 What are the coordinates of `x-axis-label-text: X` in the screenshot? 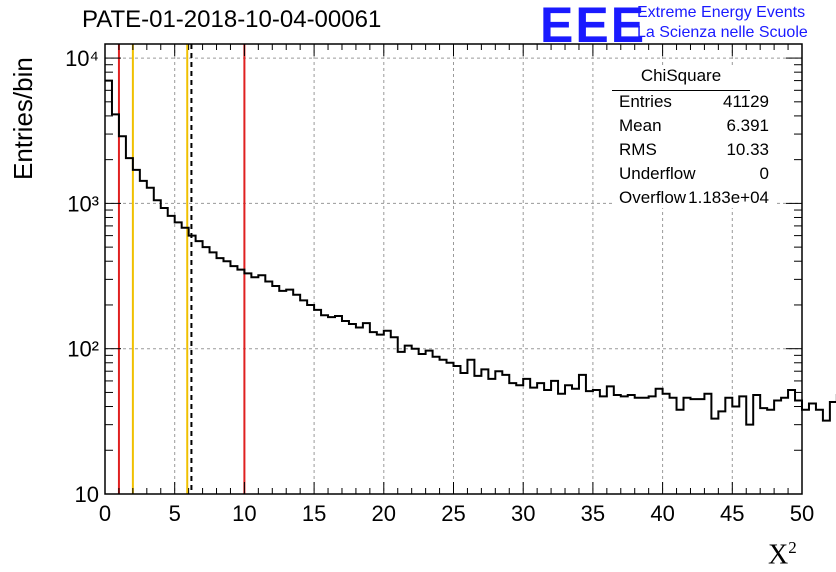 It's located at (778, 555).